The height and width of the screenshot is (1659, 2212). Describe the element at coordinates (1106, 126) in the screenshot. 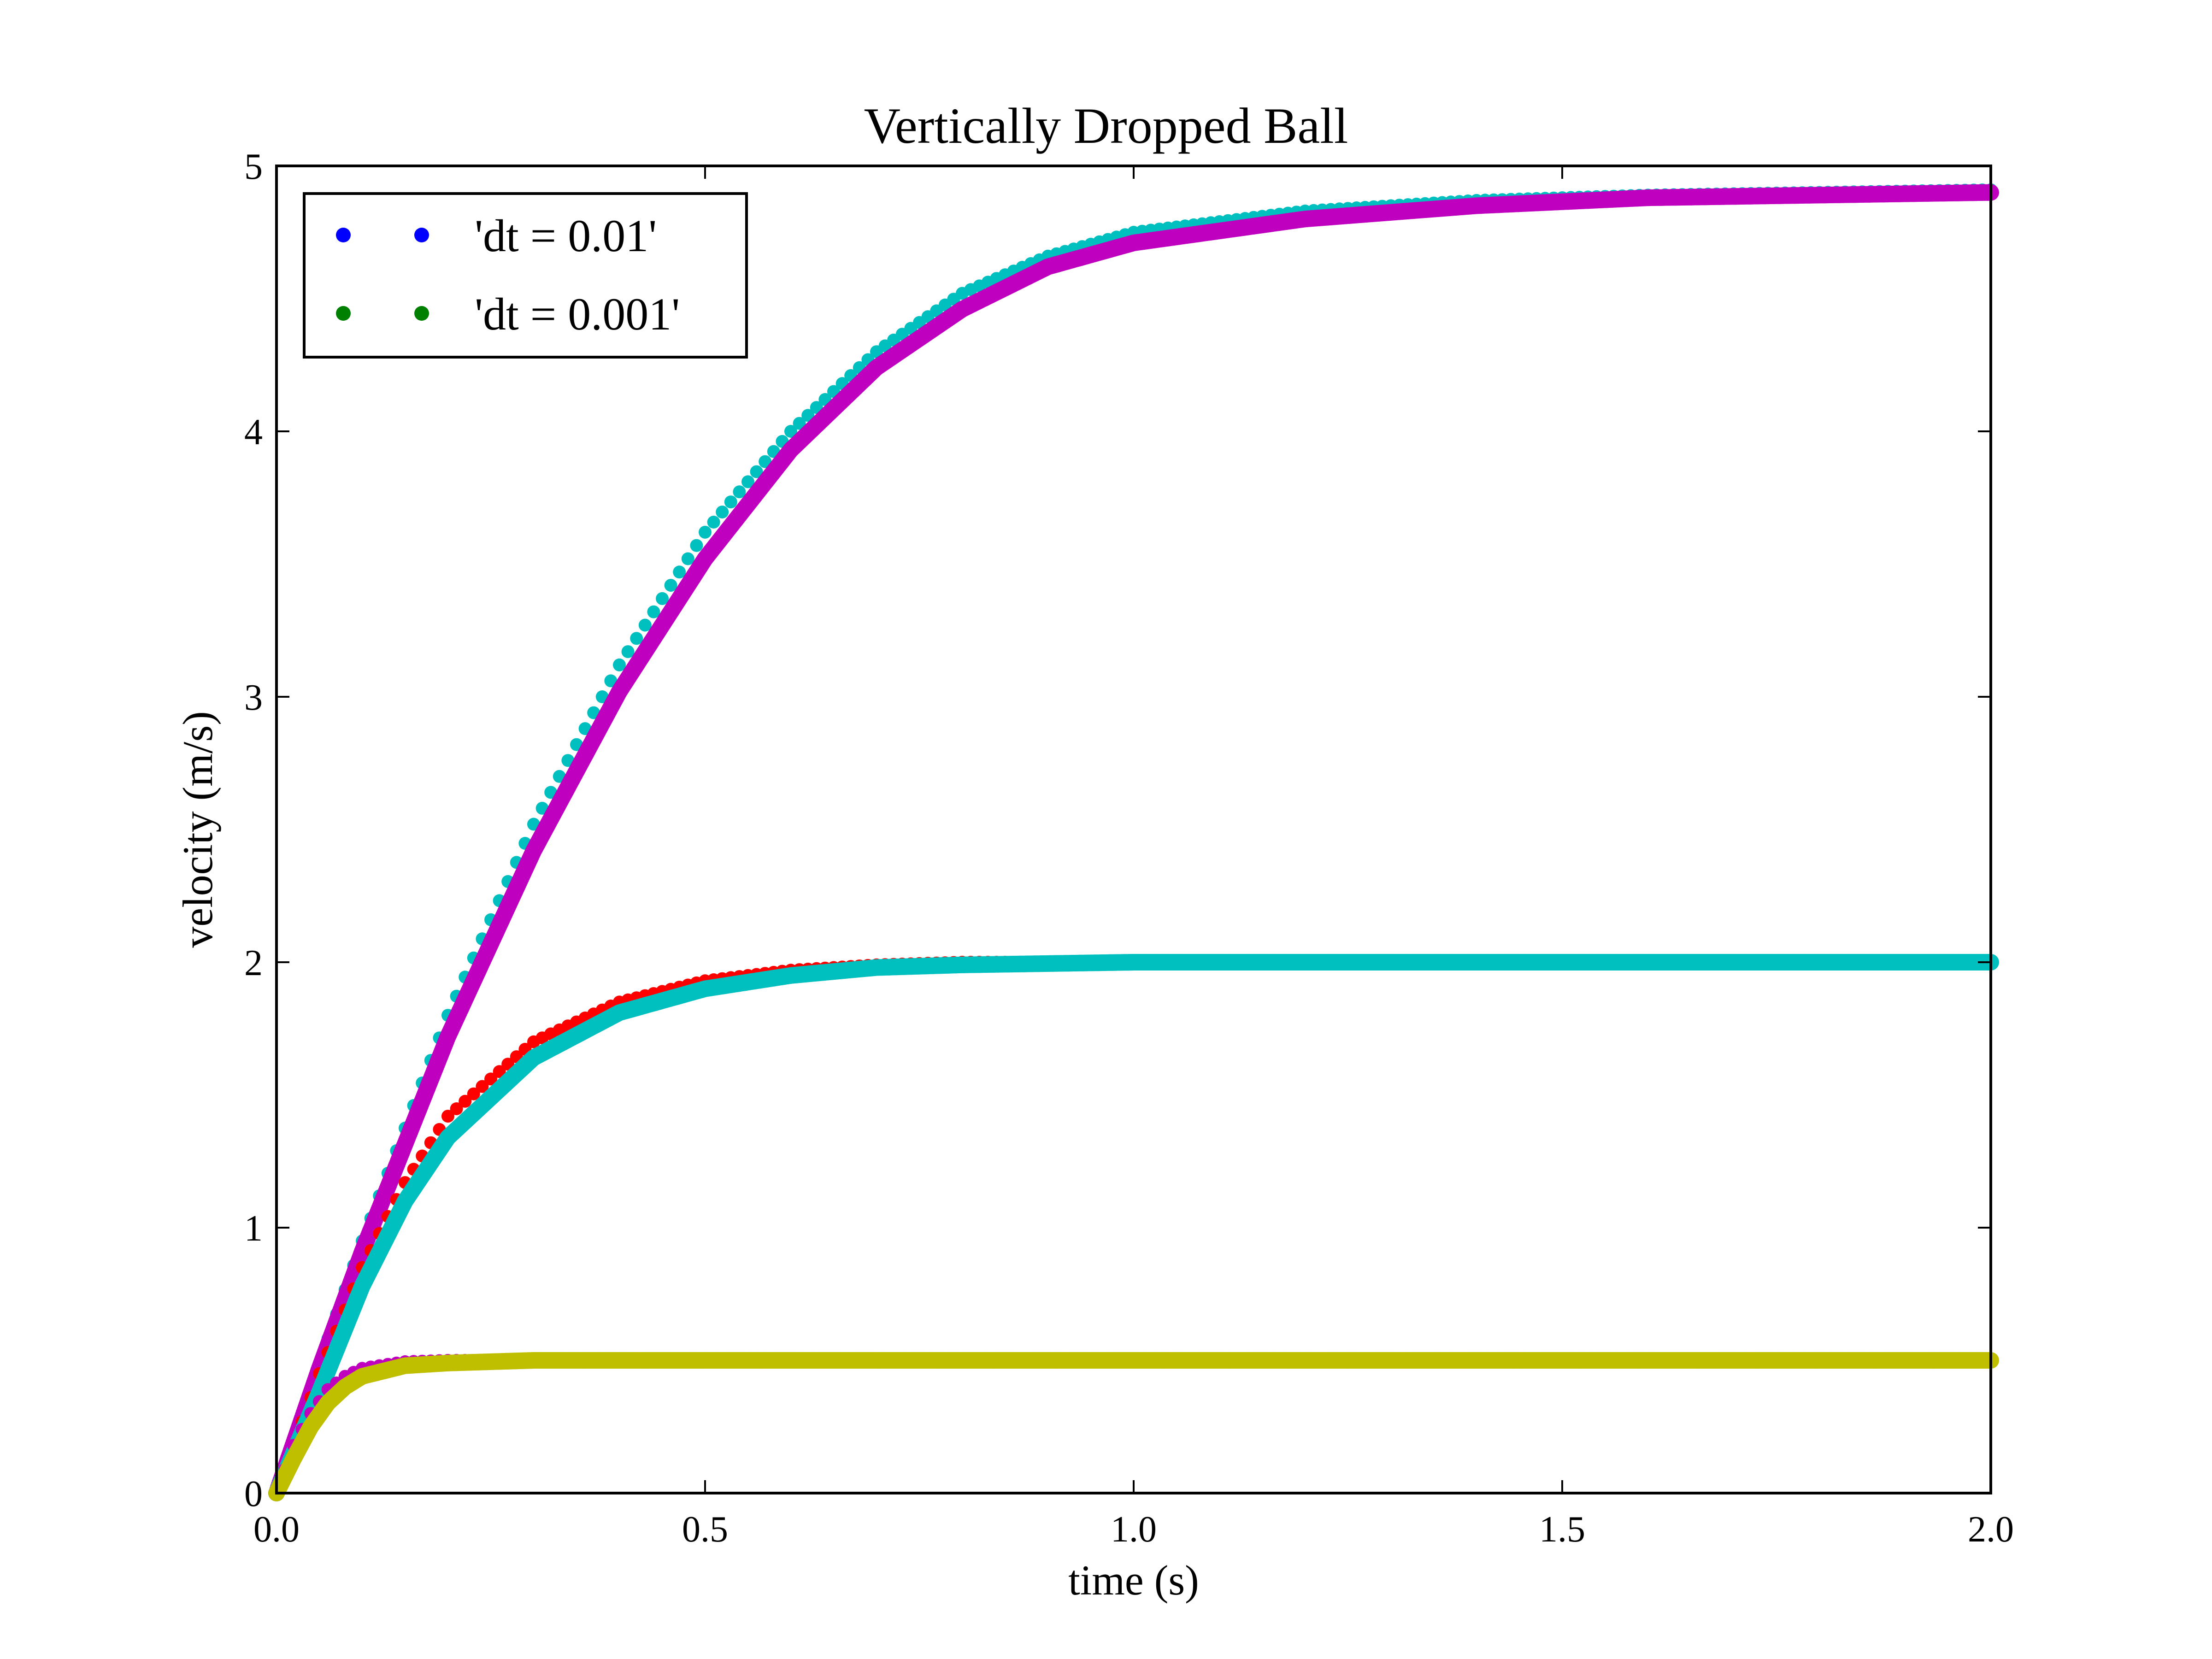

I see `chart-title: Vertically Dropped Ball` at that location.